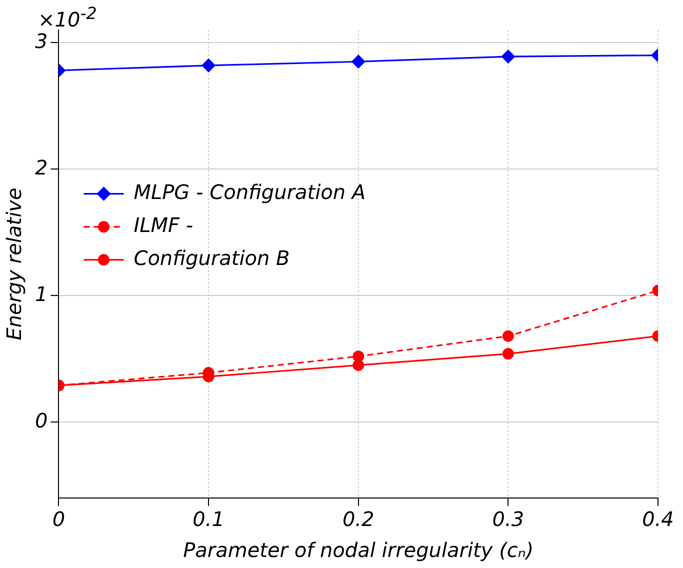  Describe the element at coordinates (41, 294) in the screenshot. I see `y-tick-label: 1` at that location.